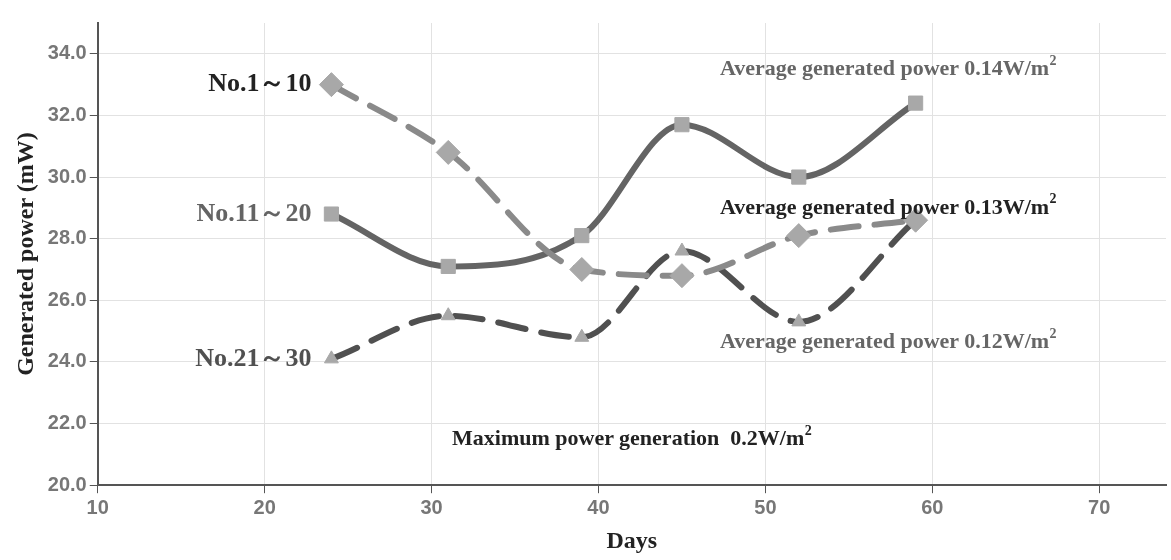 The height and width of the screenshot is (560, 1171). Describe the element at coordinates (765, 506) in the screenshot. I see `x-tick-label: 50` at that location.